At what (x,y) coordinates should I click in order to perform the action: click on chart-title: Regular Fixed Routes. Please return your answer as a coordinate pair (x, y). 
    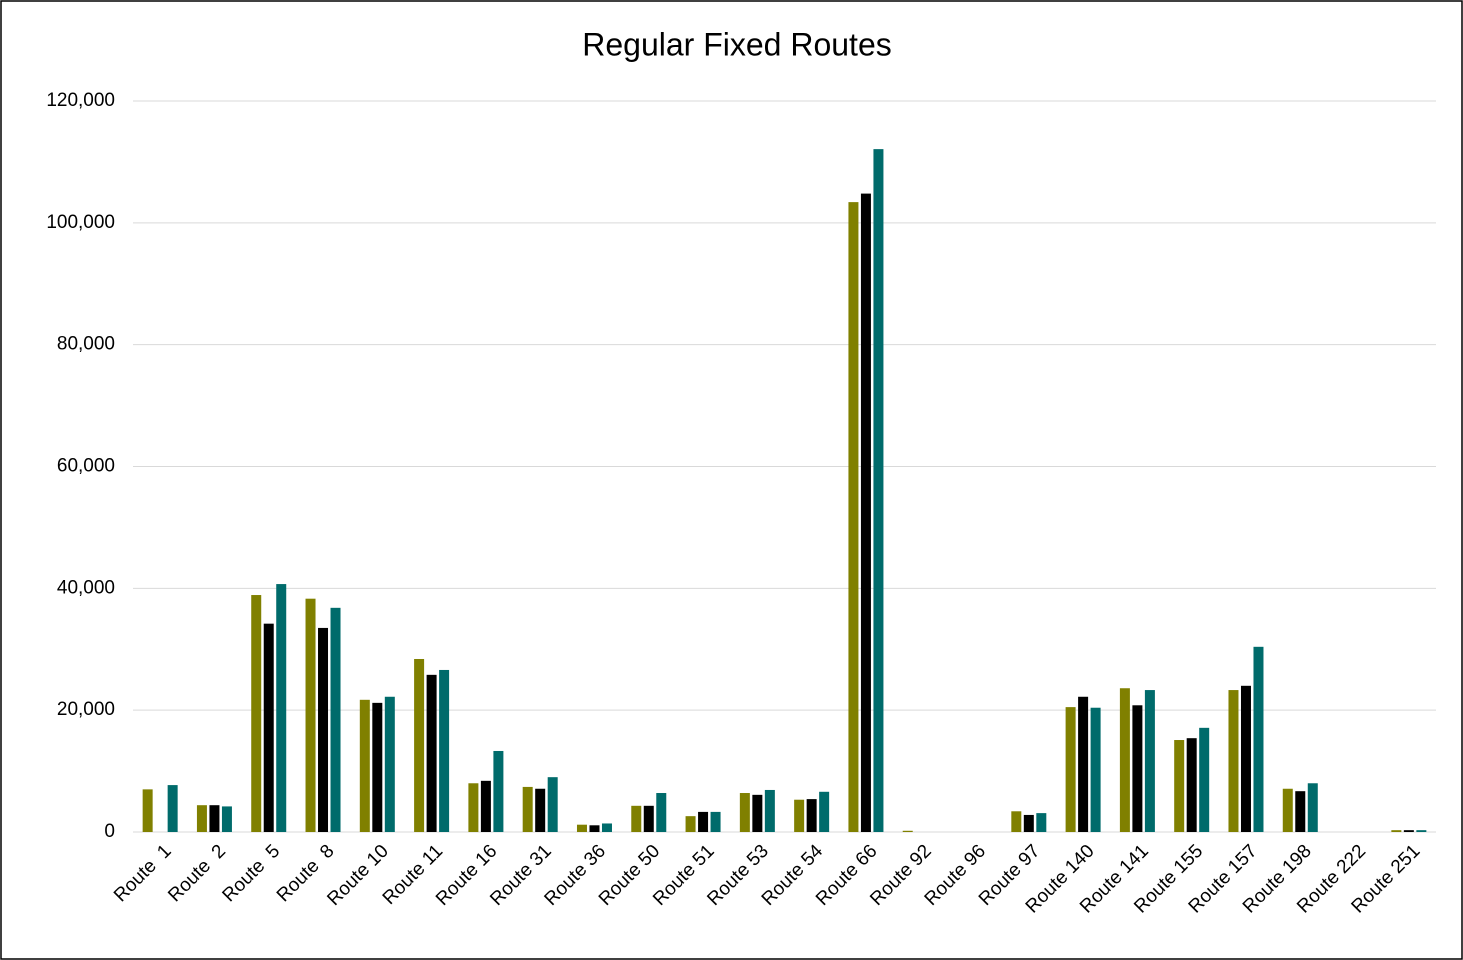
    Looking at the image, I should click on (736, 44).